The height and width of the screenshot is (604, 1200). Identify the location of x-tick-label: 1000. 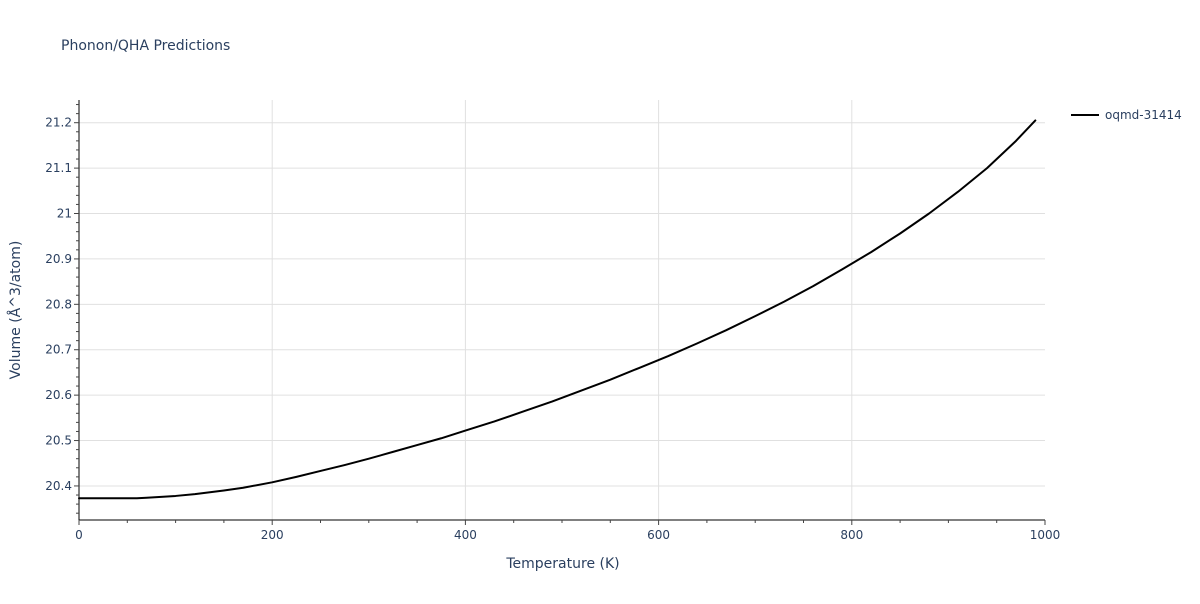
(1045, 535).